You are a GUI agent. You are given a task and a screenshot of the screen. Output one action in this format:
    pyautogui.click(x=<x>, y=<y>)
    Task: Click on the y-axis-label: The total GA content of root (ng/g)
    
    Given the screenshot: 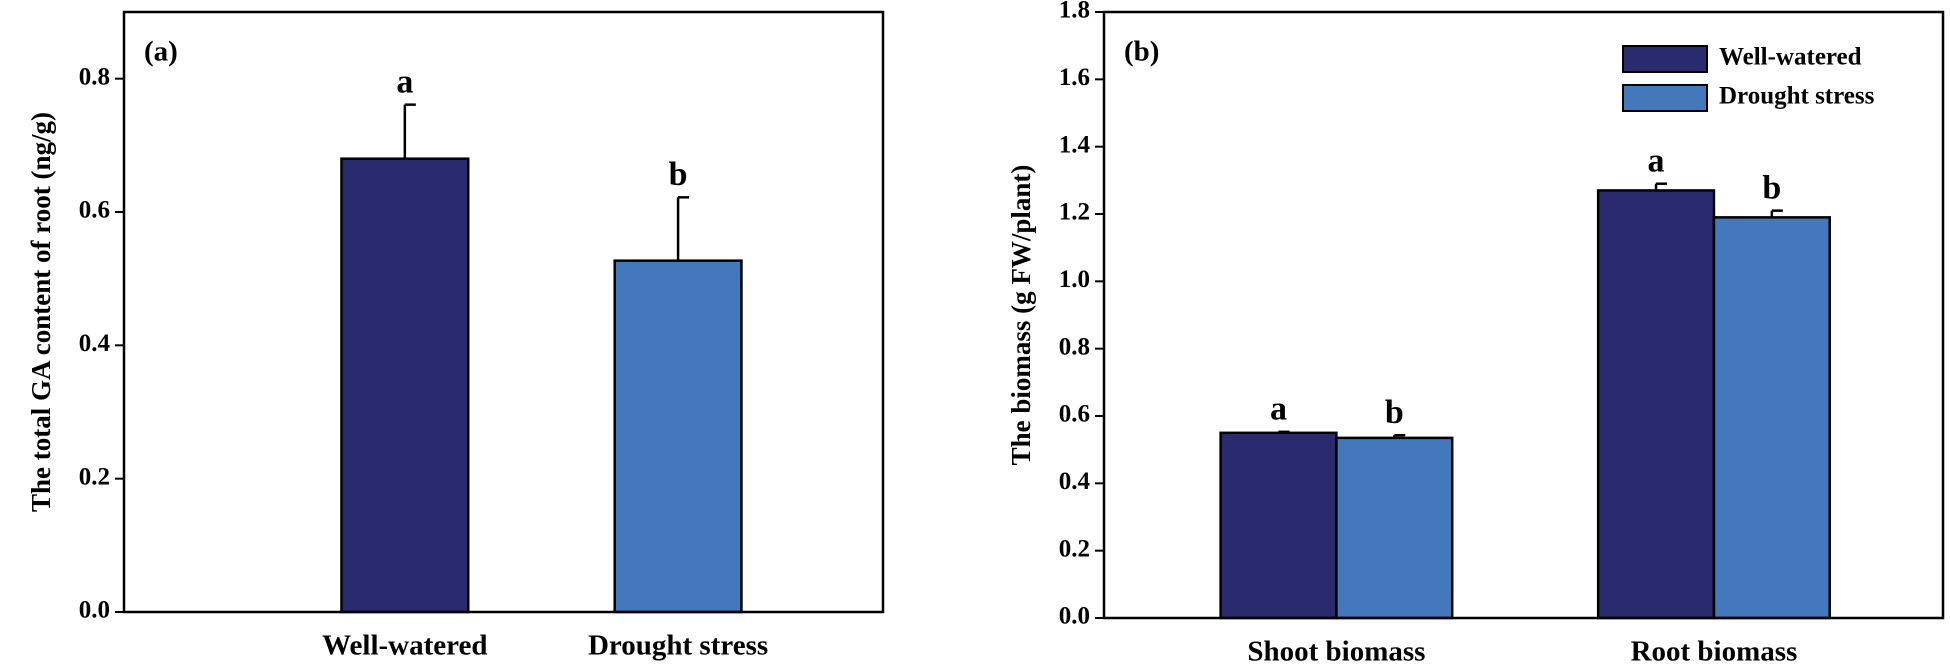 What is the action you would take?
    pyautogui.click(x=41, y=312)
    